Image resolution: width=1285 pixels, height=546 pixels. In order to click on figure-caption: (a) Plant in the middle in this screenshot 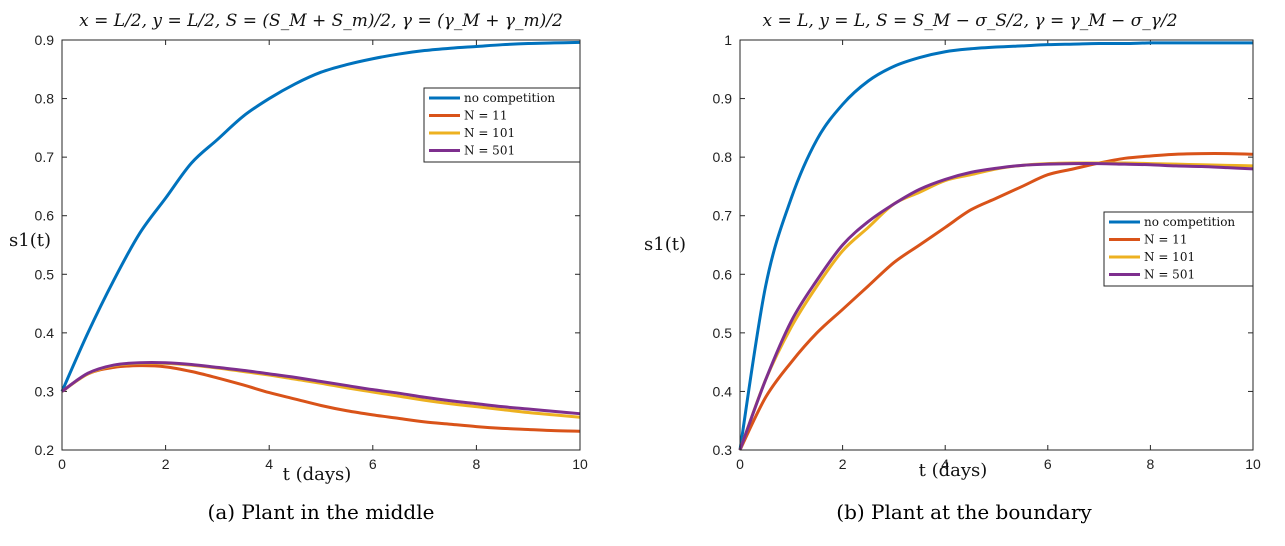, I will do `click(321, 512)`.